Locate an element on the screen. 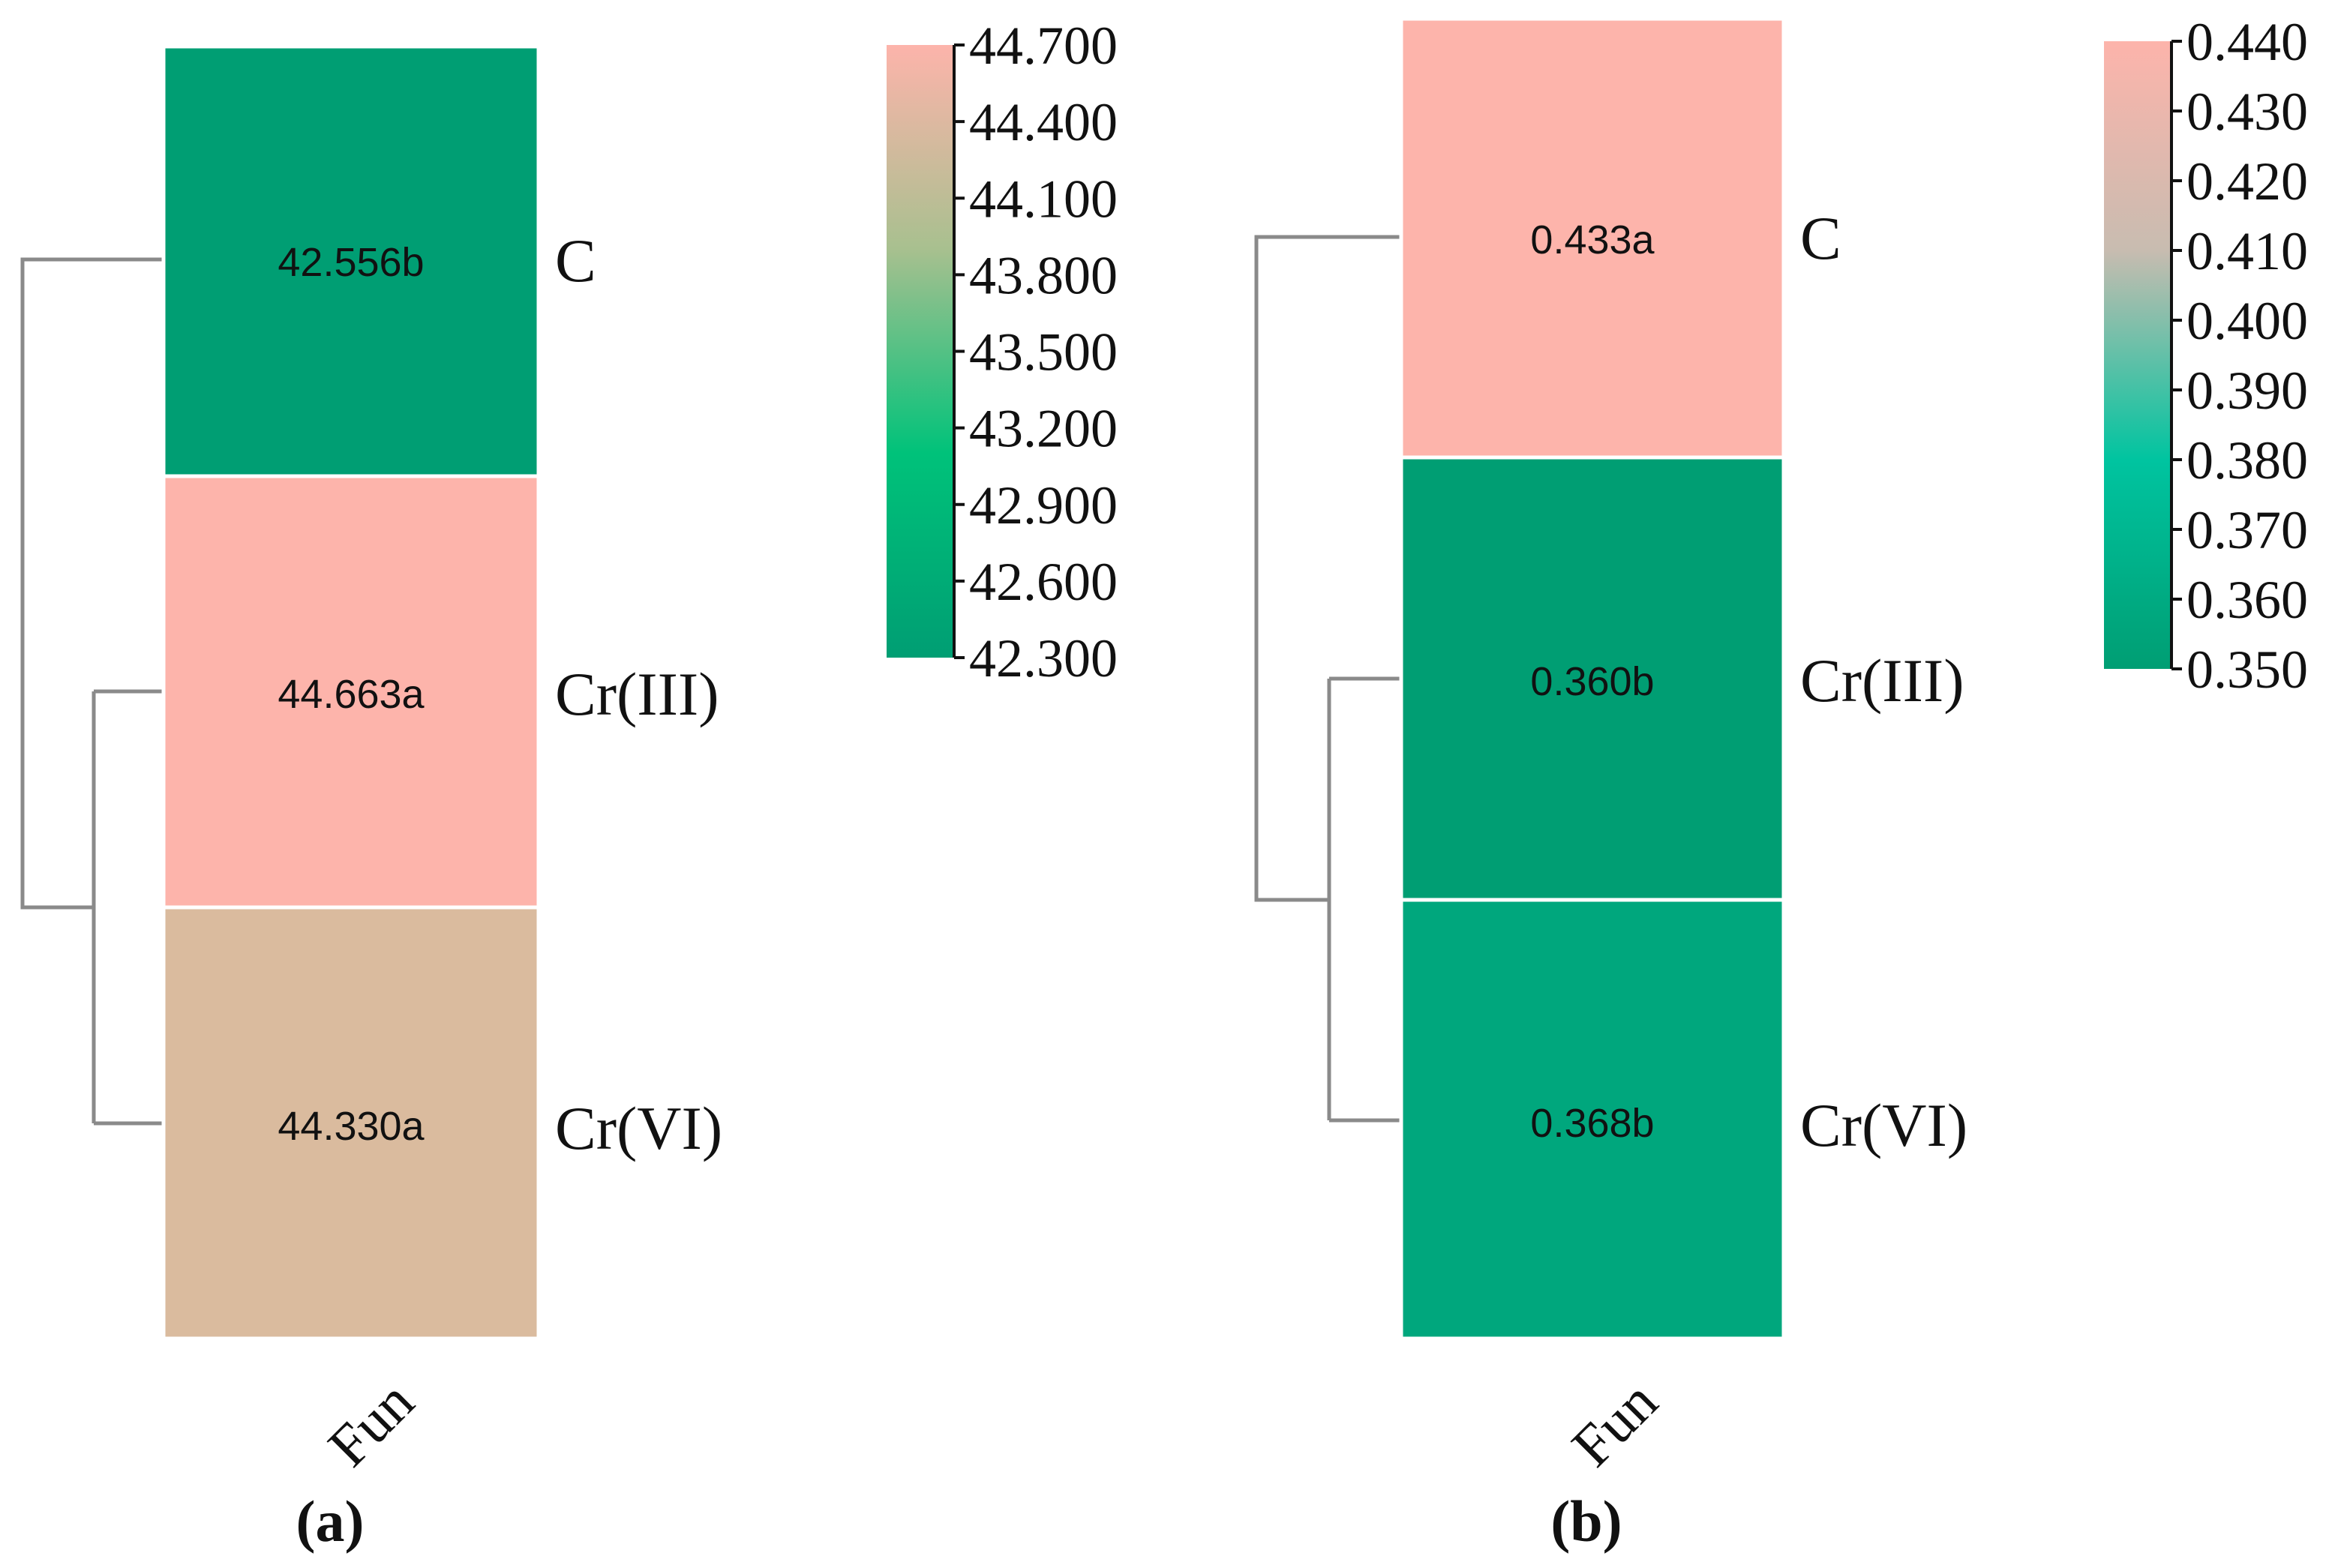 The height and width of the screenshot is (1568, 2338). panel-b-heatmap: 0.433a 0.360b 0.368b is located at coordinates (1592, 678).